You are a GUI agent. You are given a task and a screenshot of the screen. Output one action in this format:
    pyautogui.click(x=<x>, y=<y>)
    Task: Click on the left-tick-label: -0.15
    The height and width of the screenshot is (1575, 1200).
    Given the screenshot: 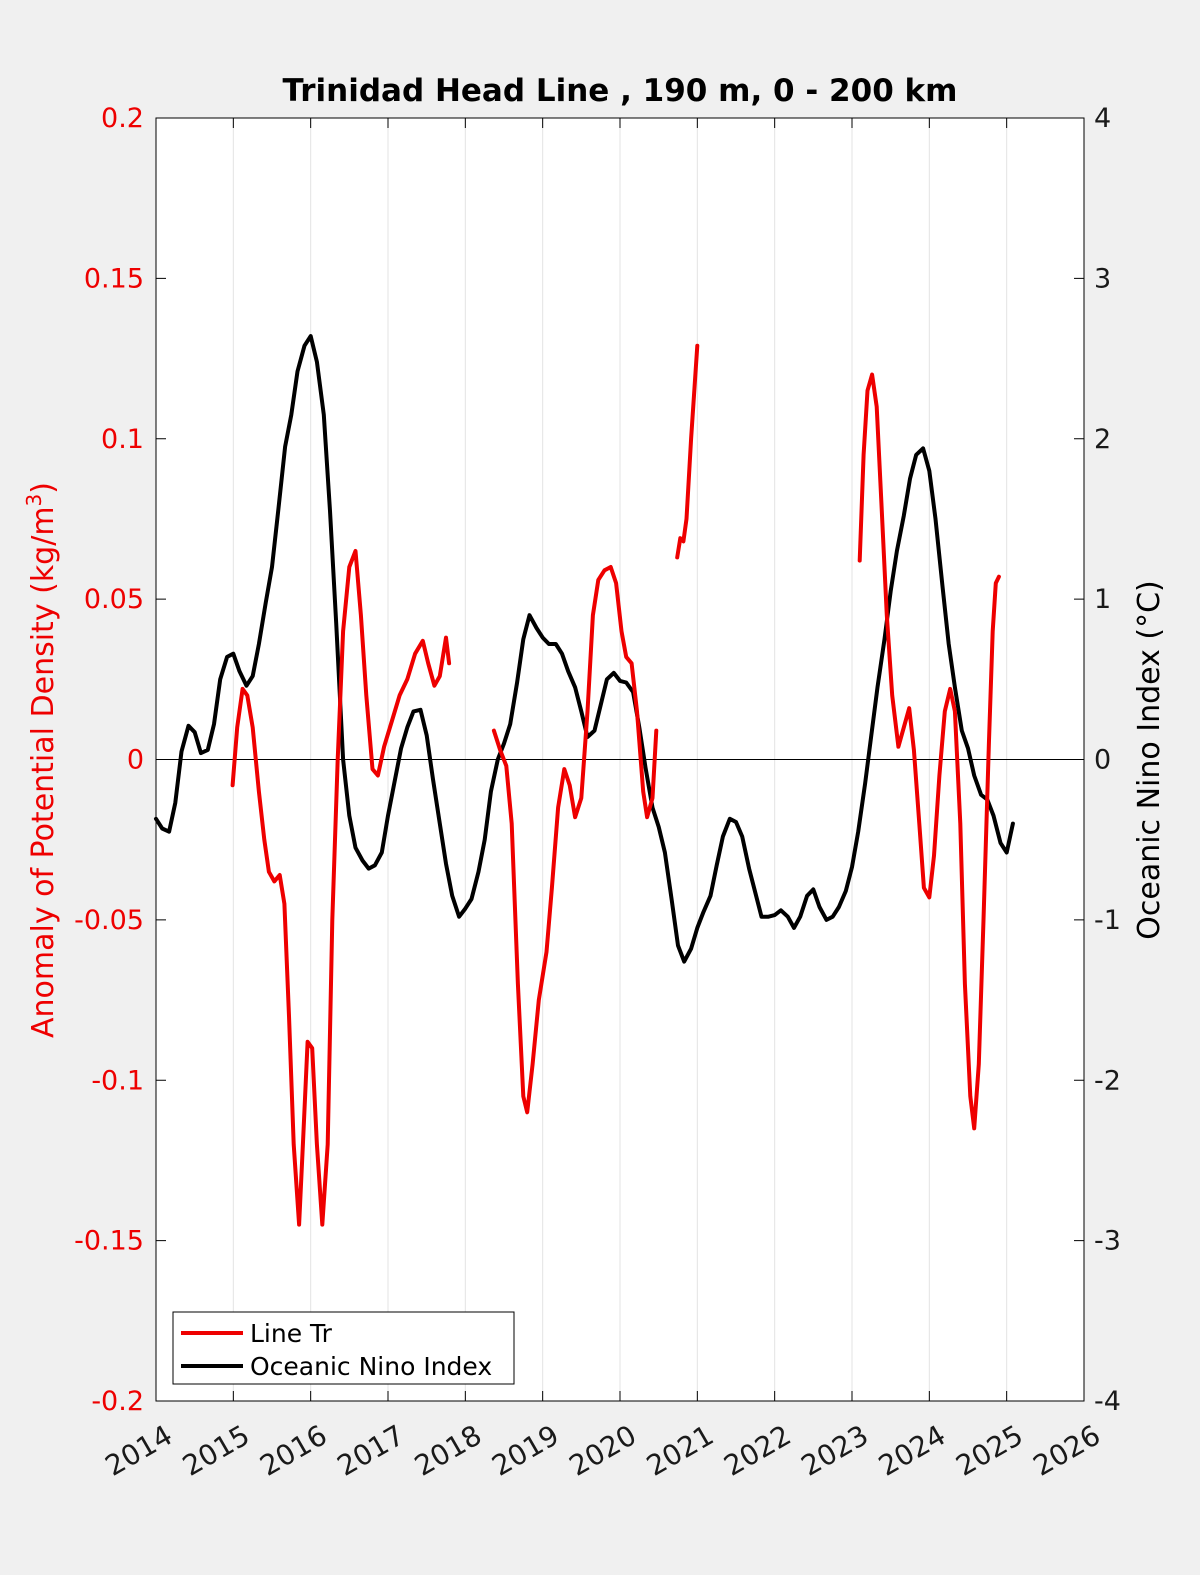 What is the action you would take?
    pyautogui.click(x=109, y=1241)
    